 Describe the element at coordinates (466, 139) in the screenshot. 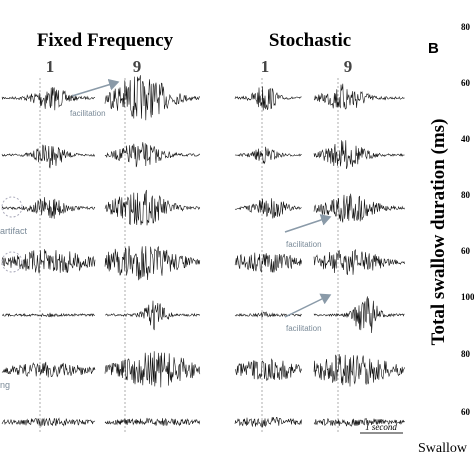

I see `tick-fragment: 40` at that location.